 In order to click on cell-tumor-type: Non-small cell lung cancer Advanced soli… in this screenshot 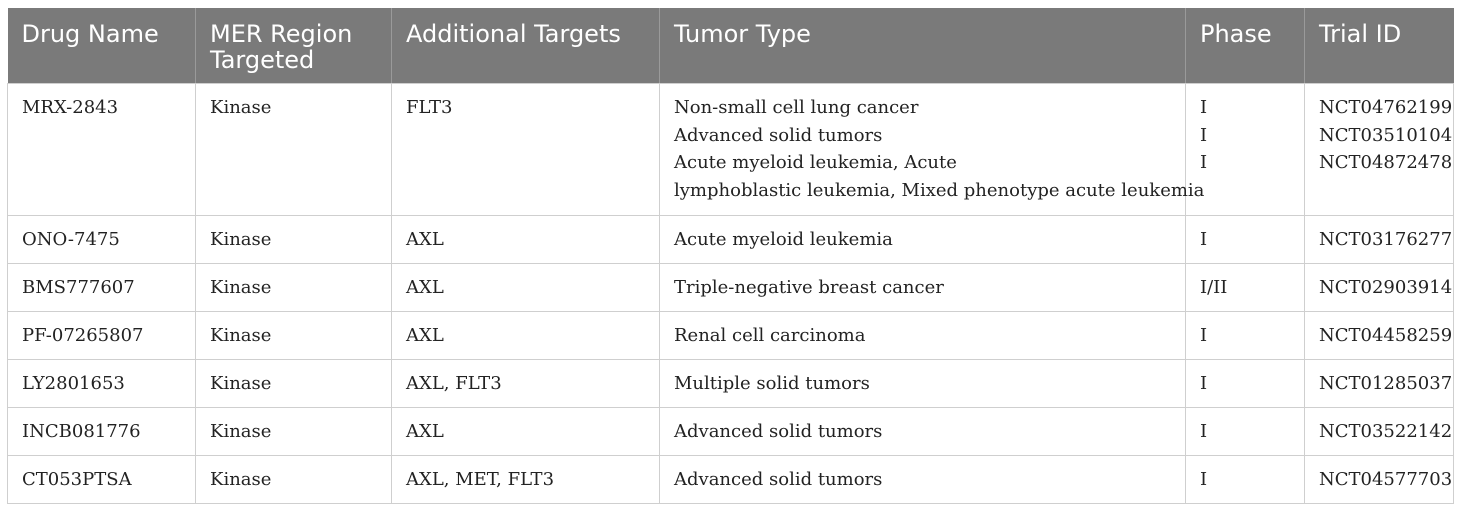, I will do `click(932, 149)`.